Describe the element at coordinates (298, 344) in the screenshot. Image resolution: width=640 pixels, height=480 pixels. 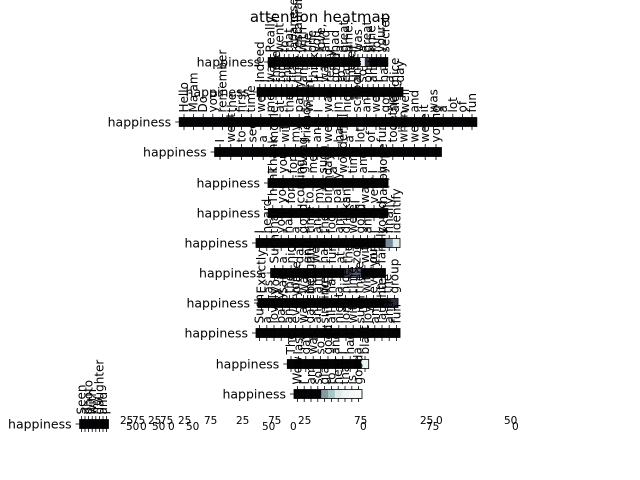
I see `token-label: last` at that location.